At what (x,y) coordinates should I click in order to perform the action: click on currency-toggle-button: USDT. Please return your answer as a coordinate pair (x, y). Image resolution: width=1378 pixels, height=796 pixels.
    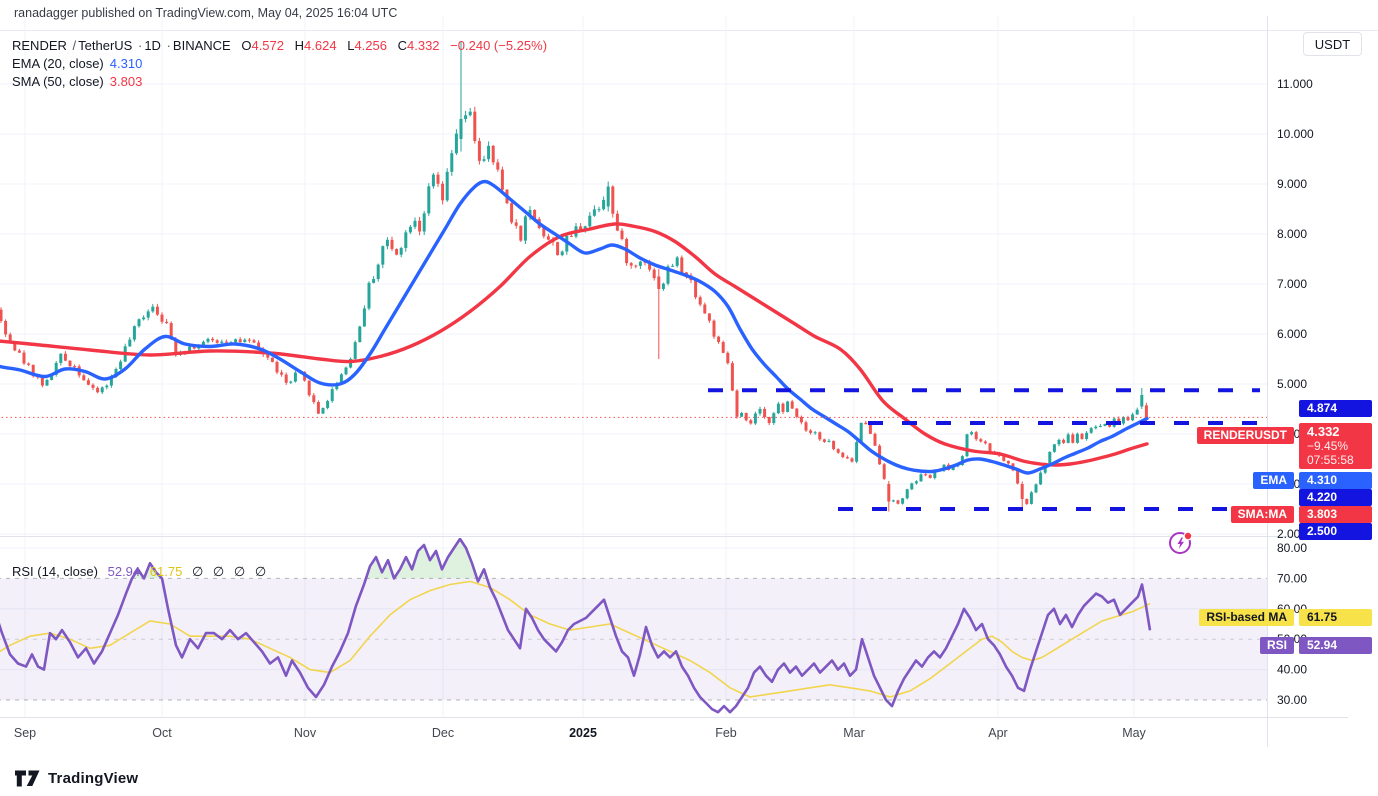
    Looking at the image, I should click on (1332, 44).